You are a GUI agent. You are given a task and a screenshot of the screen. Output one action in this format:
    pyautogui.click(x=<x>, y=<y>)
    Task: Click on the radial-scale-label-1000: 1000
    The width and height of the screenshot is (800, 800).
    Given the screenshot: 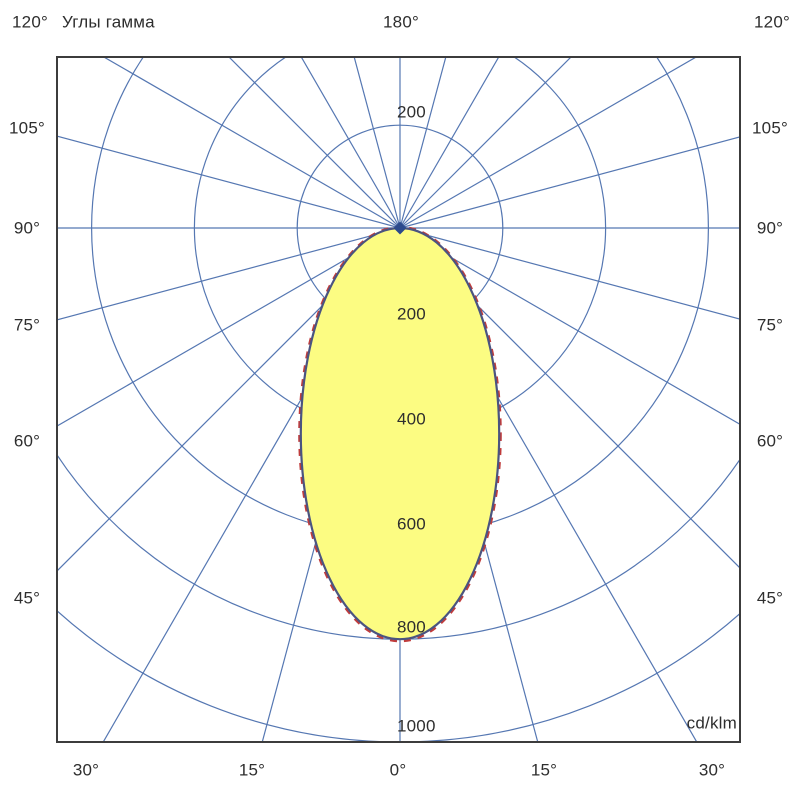 What is the action you would take?
    pyautogui.click(x=416, y=726)
    